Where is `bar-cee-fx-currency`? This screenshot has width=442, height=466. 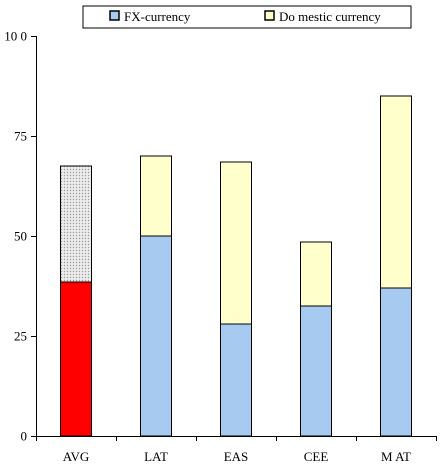
bar-cee-fx-currency is located at coordinates (316, 371).